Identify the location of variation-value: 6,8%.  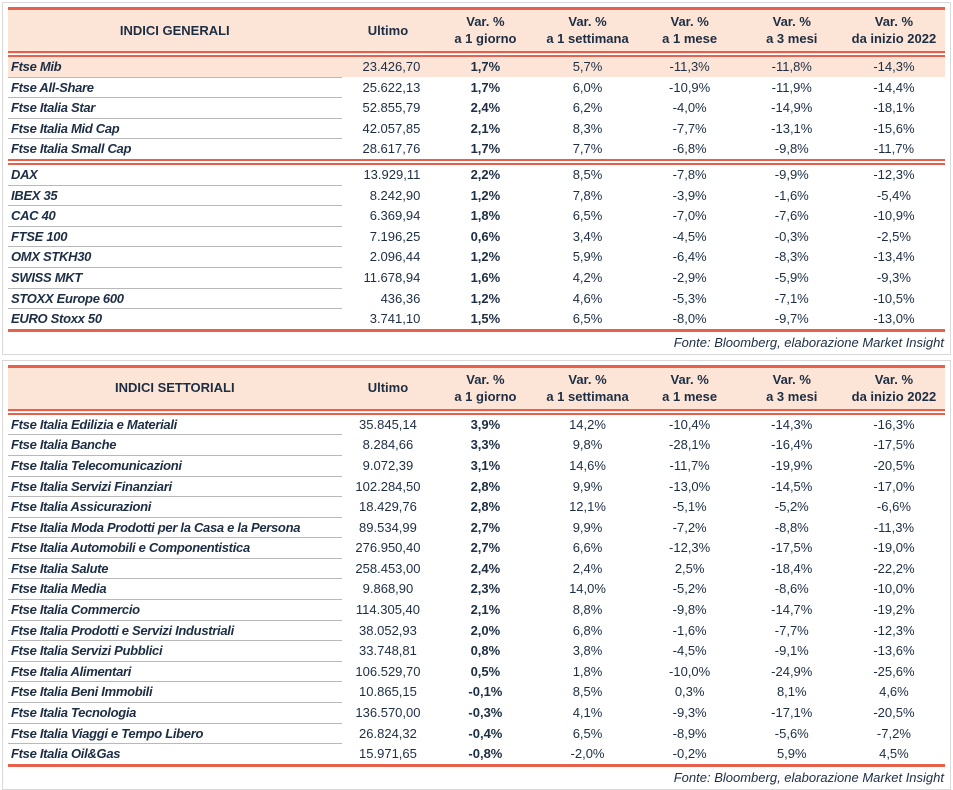
(587, 630).